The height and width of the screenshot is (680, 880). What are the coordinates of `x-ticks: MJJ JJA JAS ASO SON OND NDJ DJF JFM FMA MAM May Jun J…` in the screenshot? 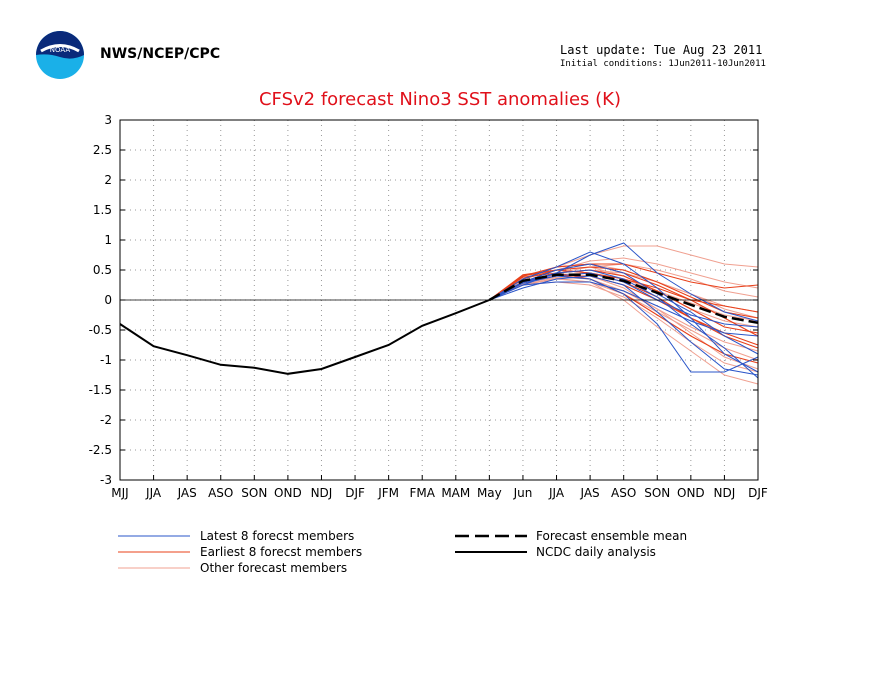 It's located at (439, 487).